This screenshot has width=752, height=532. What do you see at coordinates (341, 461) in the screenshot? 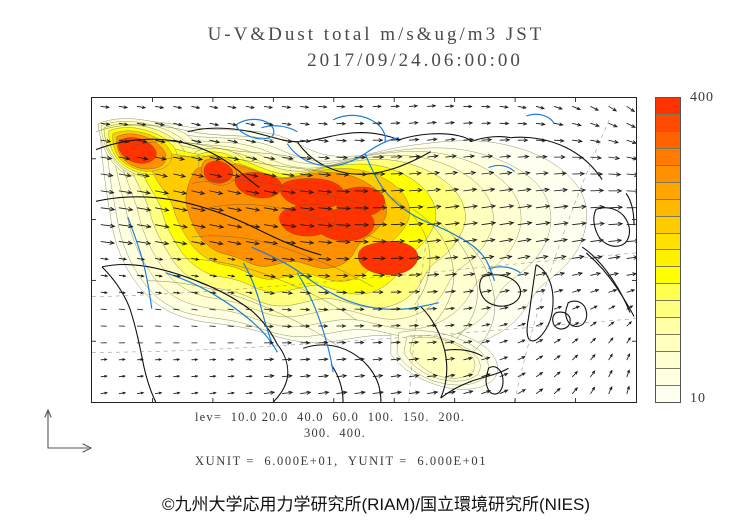
I see `axis-unit-label: XUNIT = 6.000E+01, YUNIT = 6.000E+01` at bounding box center [341, 461].